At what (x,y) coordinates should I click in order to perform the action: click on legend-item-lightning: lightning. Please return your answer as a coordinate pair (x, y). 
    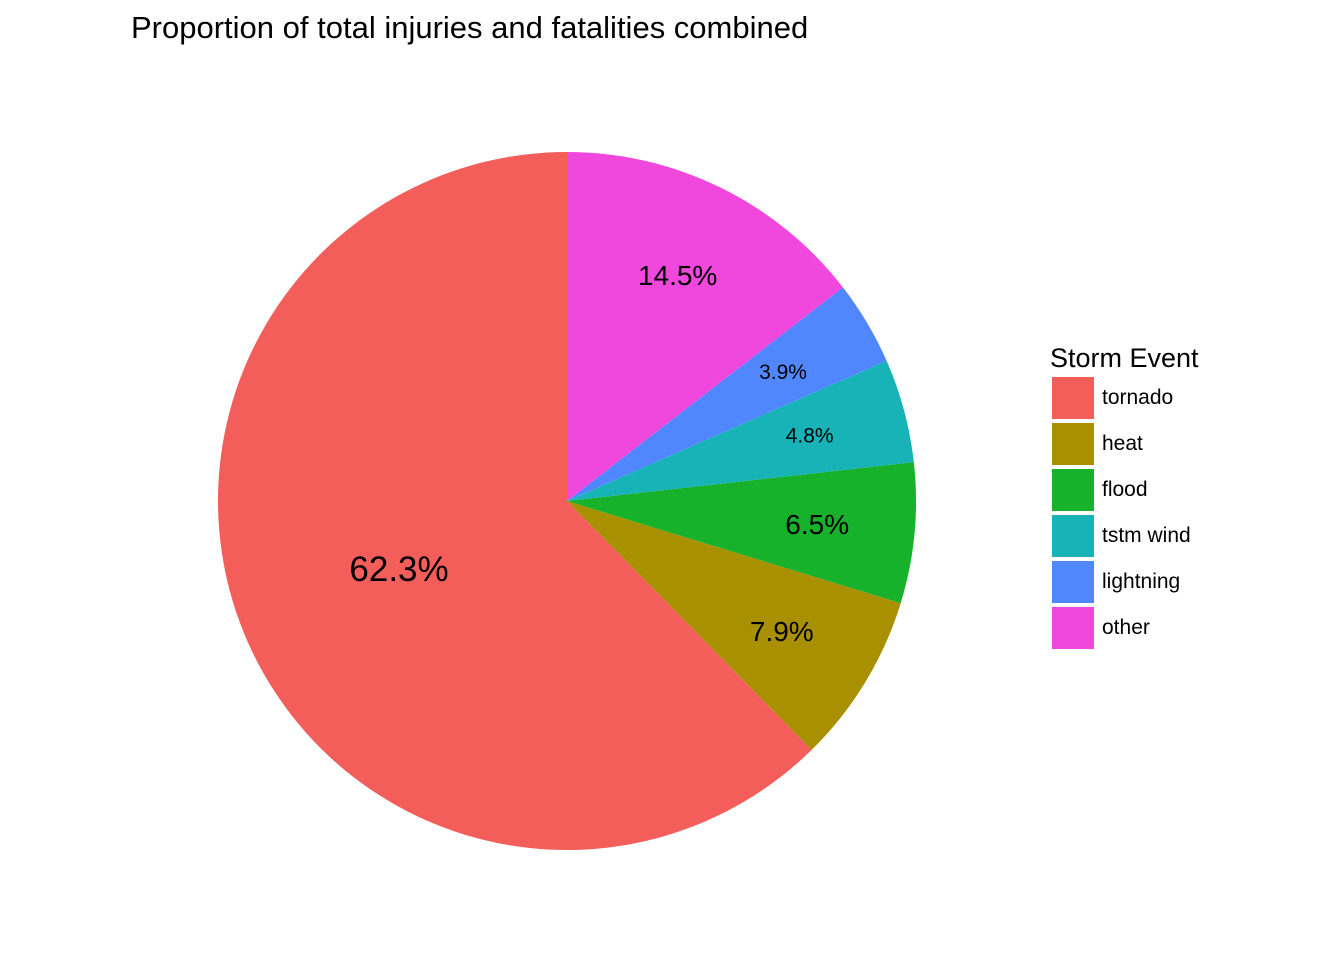
    Looking at the image, I should click on (1124, 583).